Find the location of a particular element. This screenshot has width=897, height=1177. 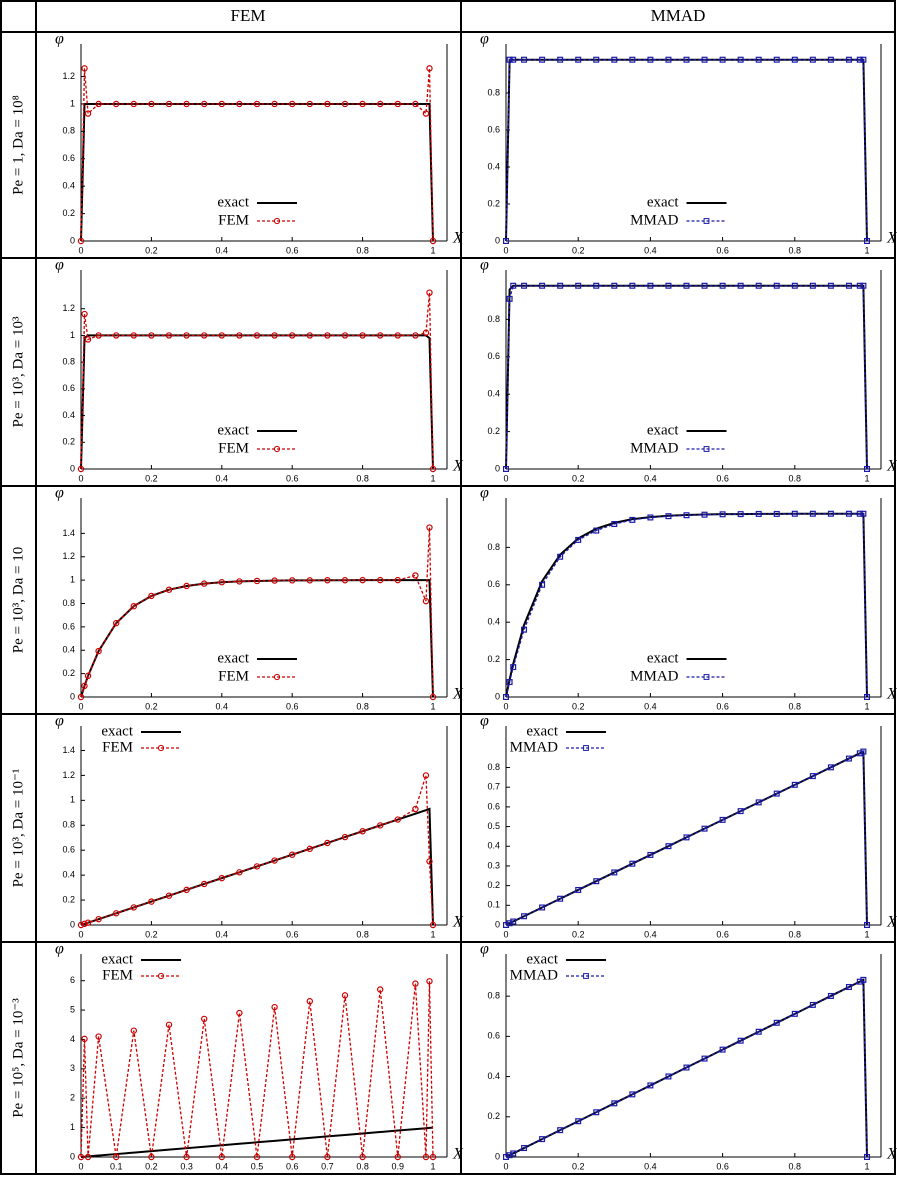

y-tick-label: 0.5 is located at coordinates (493, 826).